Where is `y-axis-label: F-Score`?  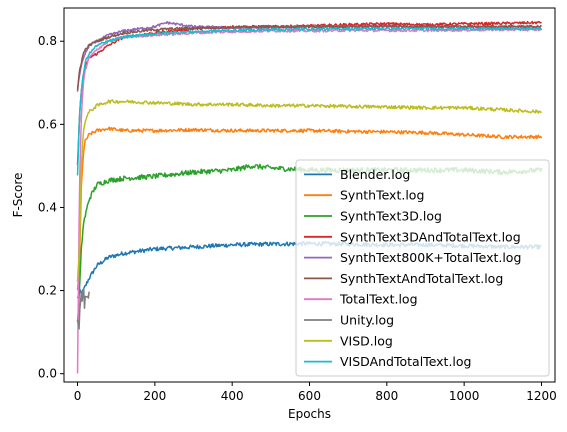
y-axis-label: F-Score is located at coordinates (18, 195).